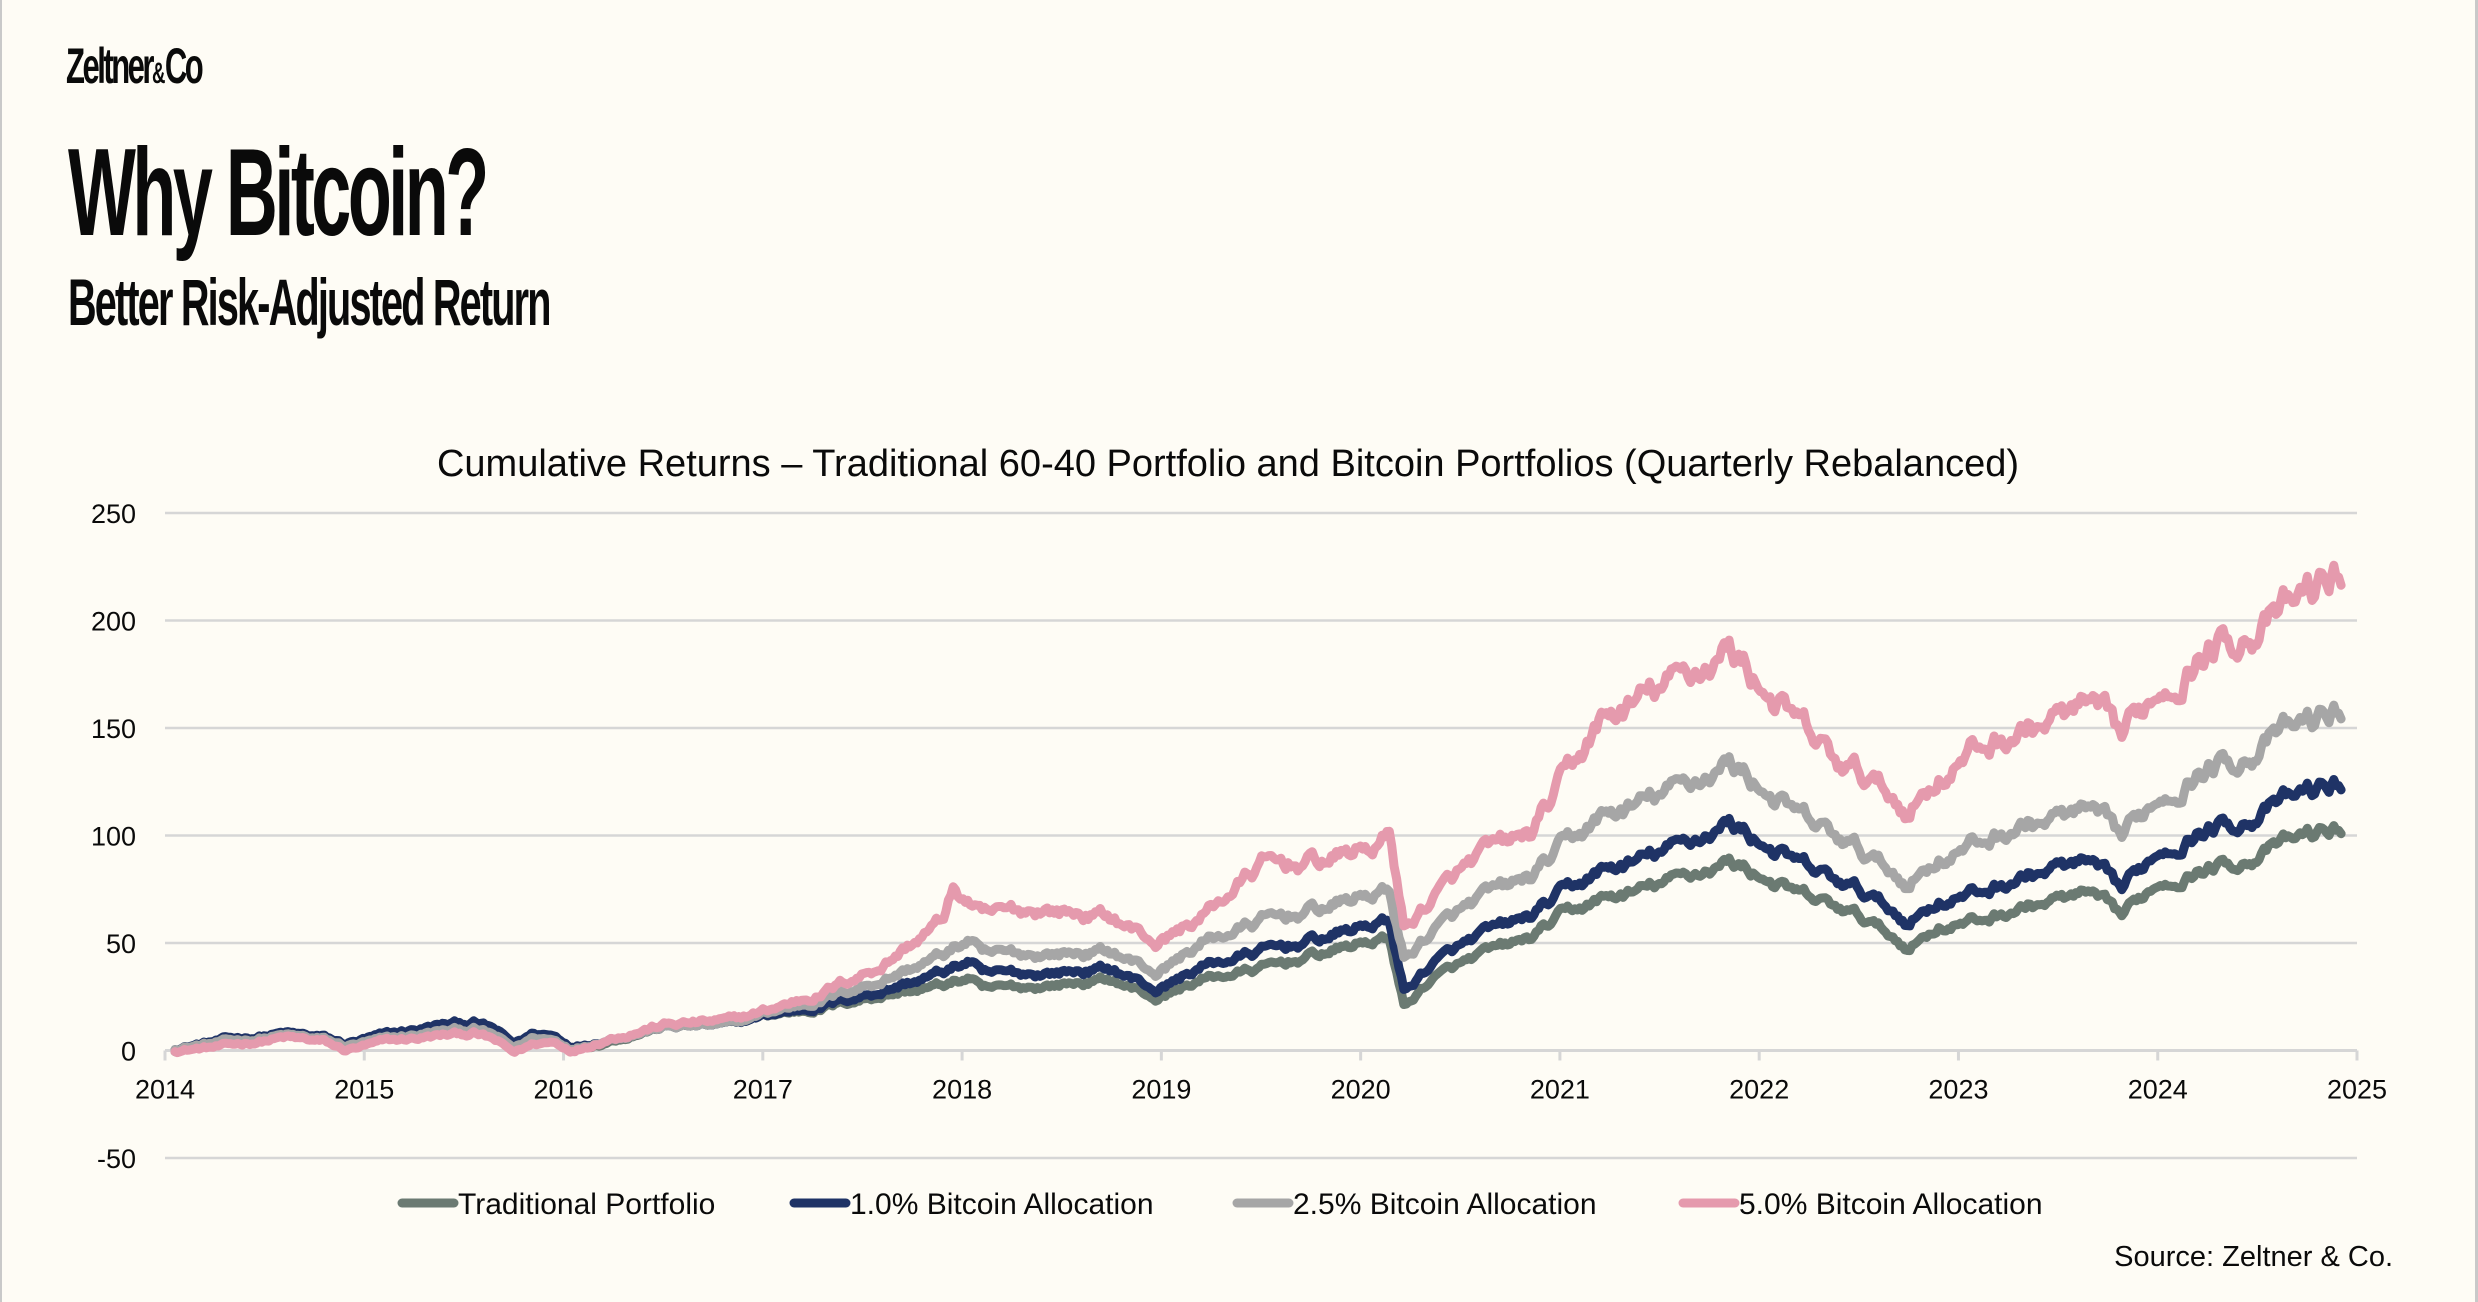 The width and height of the screenshot is (2478, 1302). I want to click on y-tick-label: 200, so click(113, 622).